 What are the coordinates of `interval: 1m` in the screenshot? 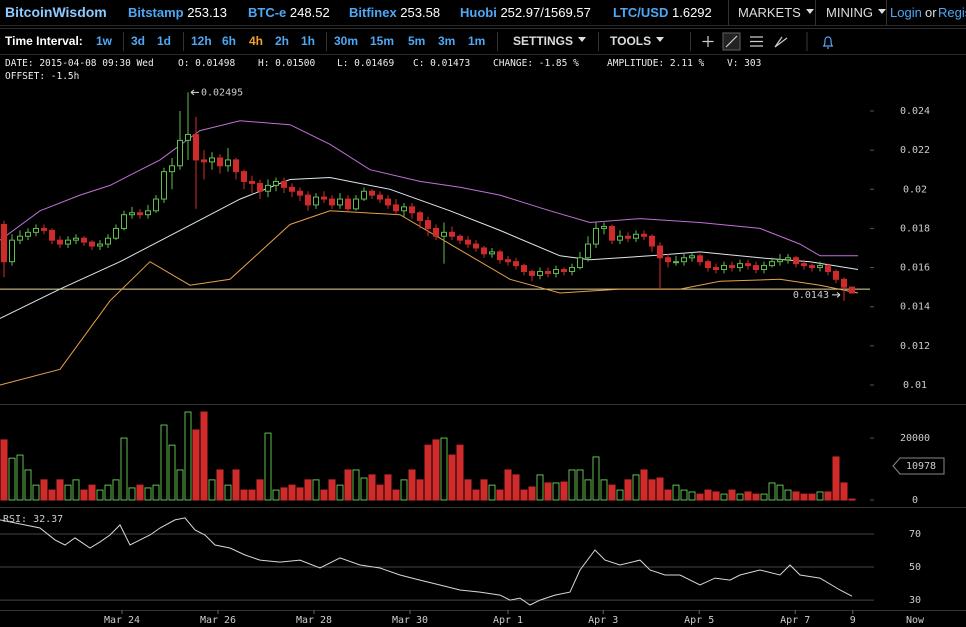 It's located at (477, 41).